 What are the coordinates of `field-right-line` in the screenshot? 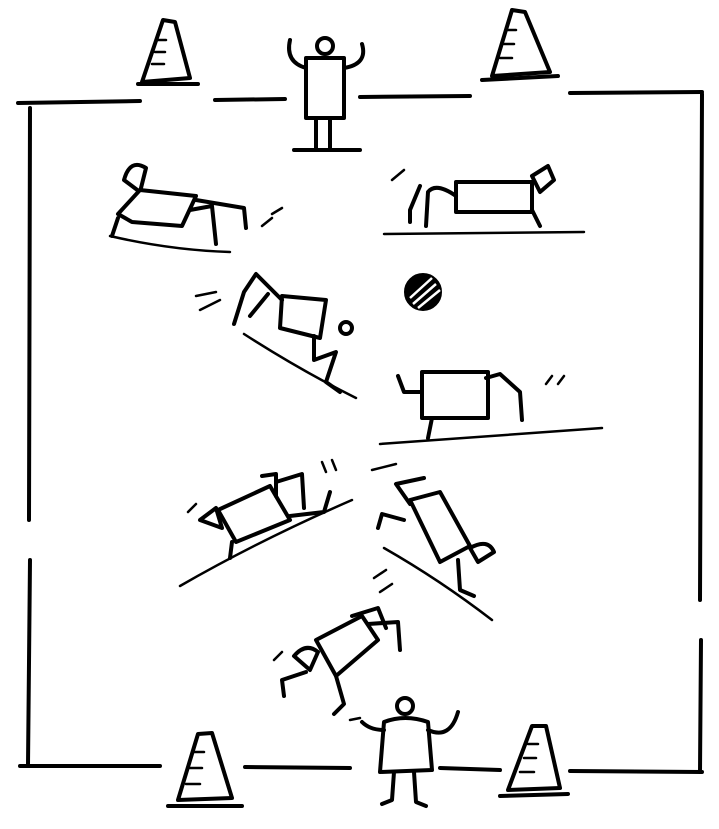 It's located at (701, 433).